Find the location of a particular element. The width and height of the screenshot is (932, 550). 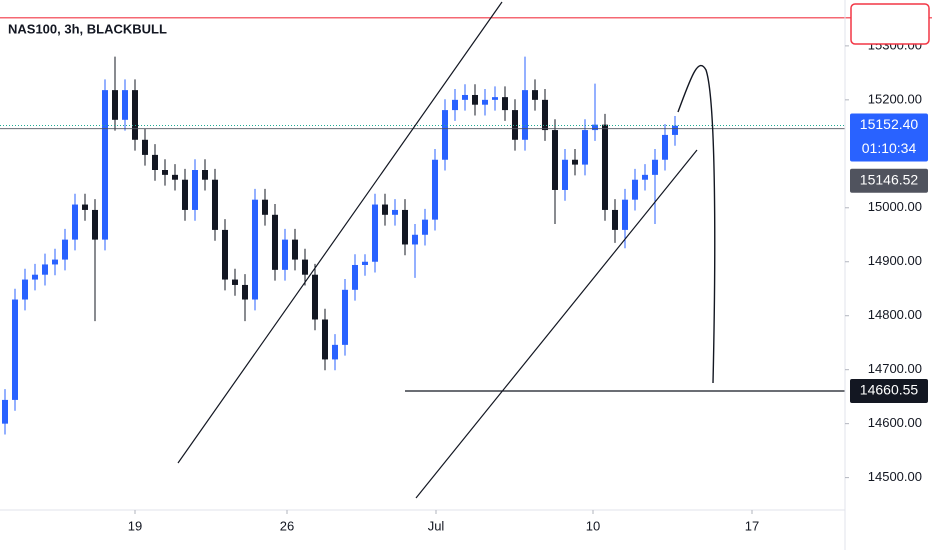

x-tick-label: 10 is located at coordinates (593, 525).